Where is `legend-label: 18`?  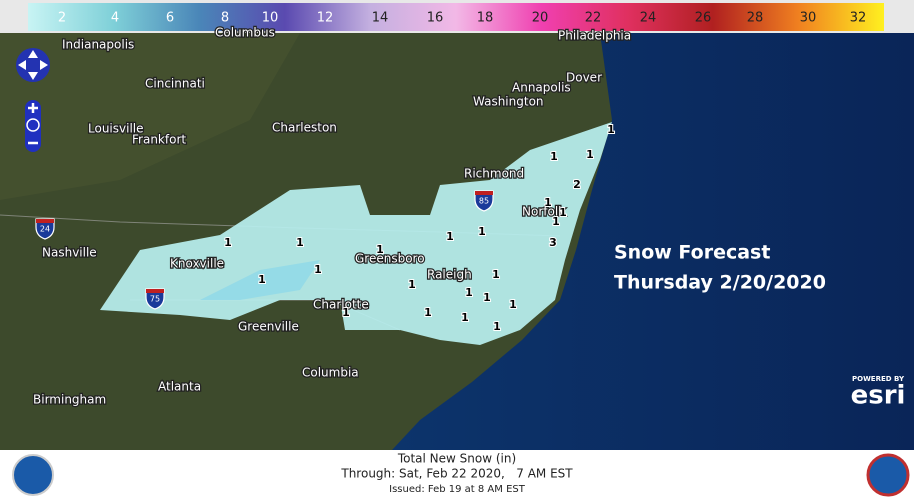
legend-label: 18 is located at coordinates (485, 18).